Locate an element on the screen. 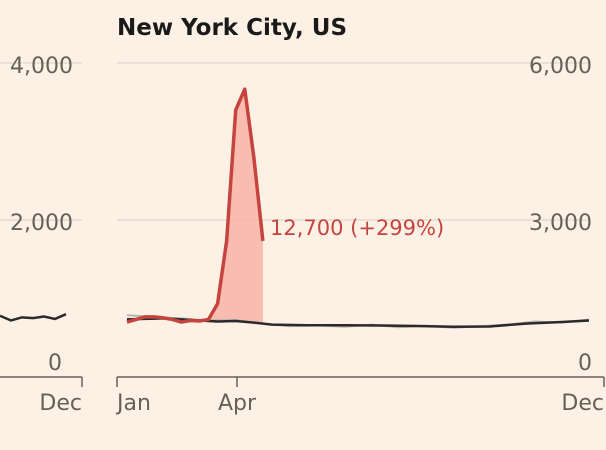 This screenshot has height=450, width=606. excess-area is located at coordinates (235, 206).